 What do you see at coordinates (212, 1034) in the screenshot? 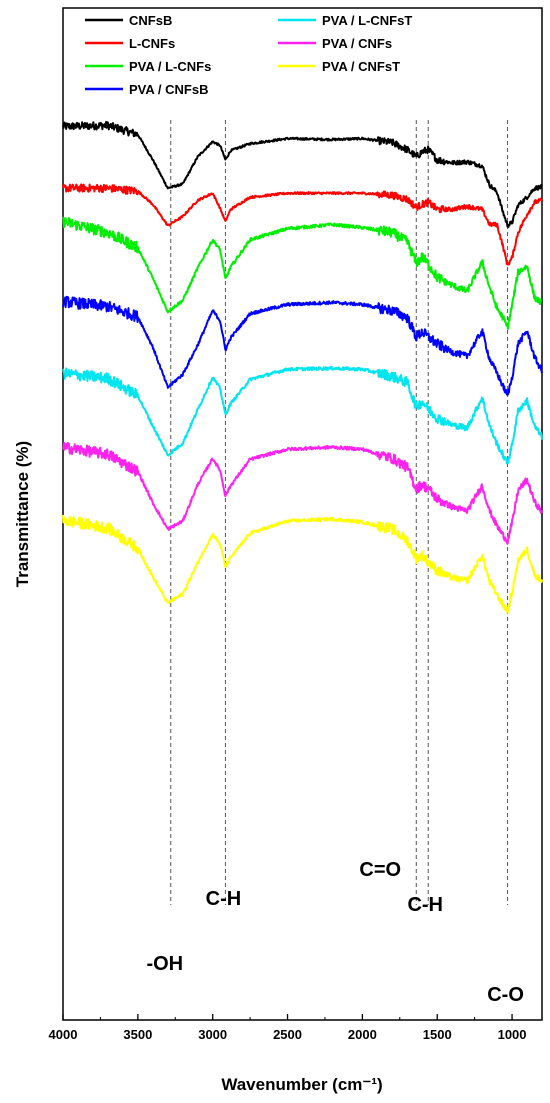
I see `x-tick-label-2: 3000` at bounding box center [212, 1034].